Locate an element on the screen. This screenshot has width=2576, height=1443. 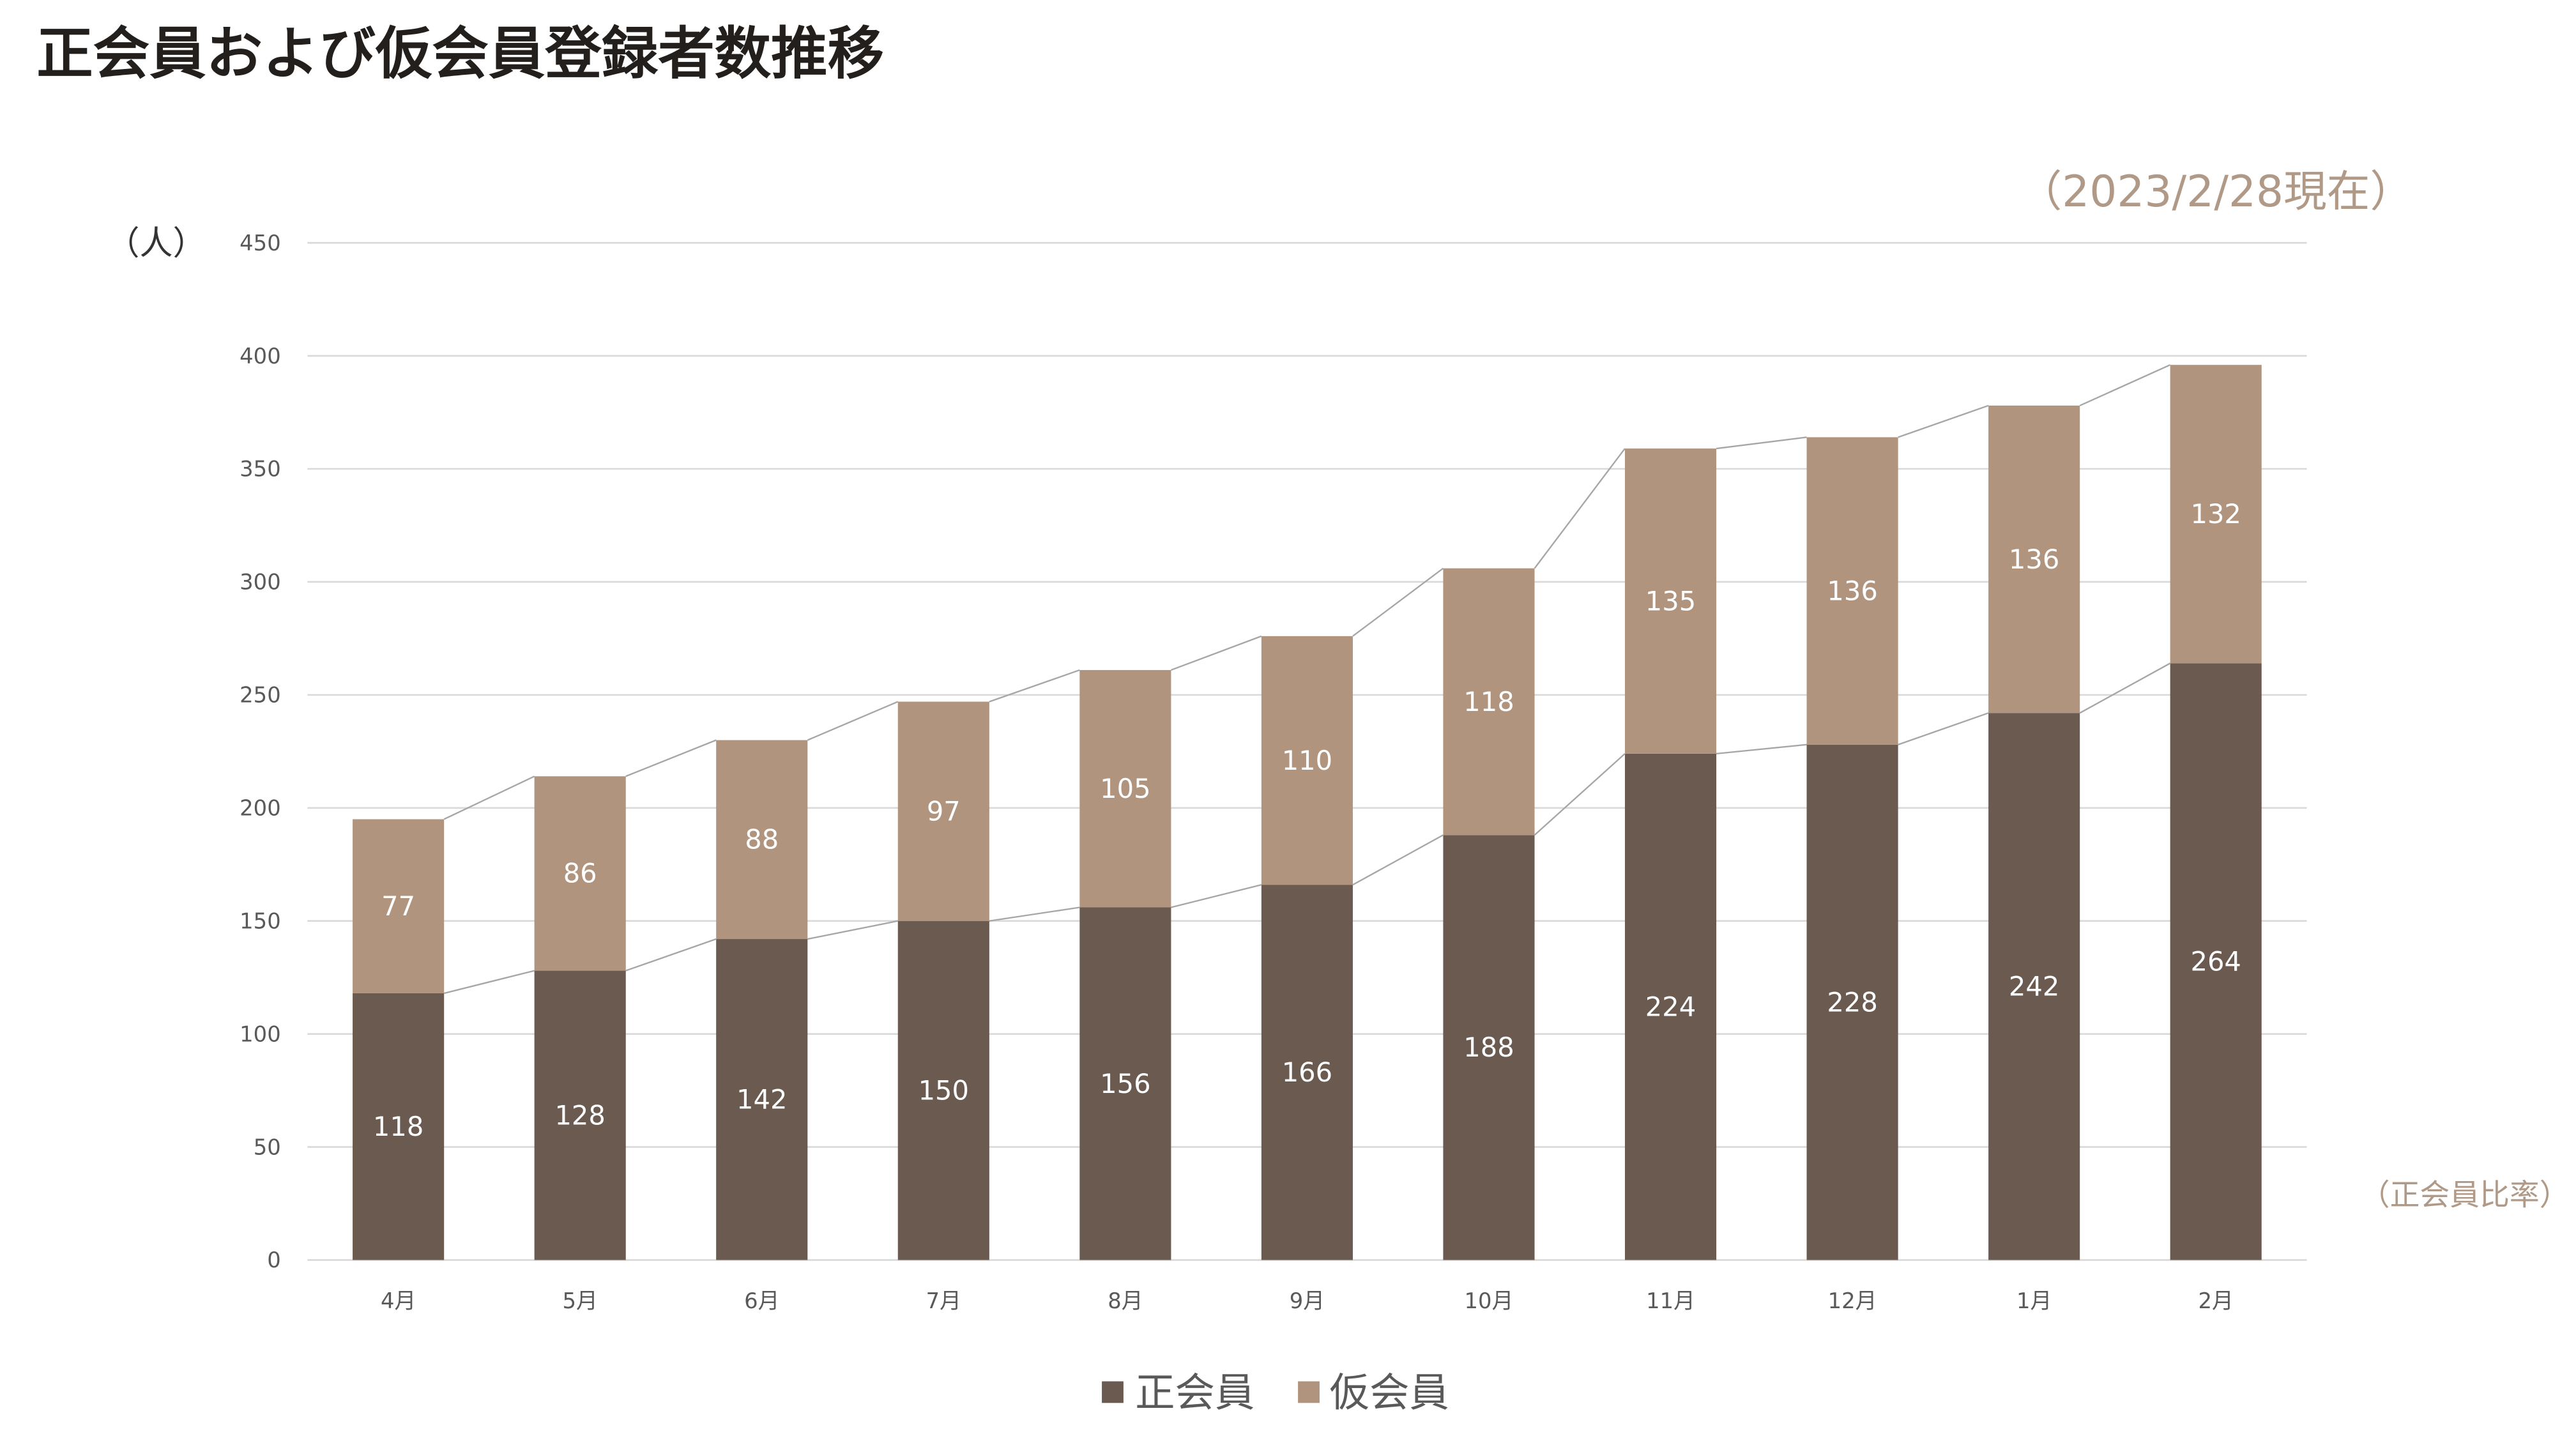
x-tick-label: 10月 is located at coordinates (1489, 1300).